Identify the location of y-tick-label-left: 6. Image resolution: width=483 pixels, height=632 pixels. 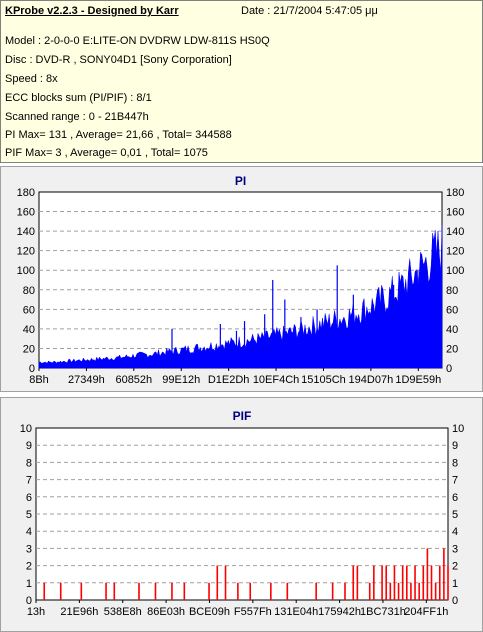
(29, 498).